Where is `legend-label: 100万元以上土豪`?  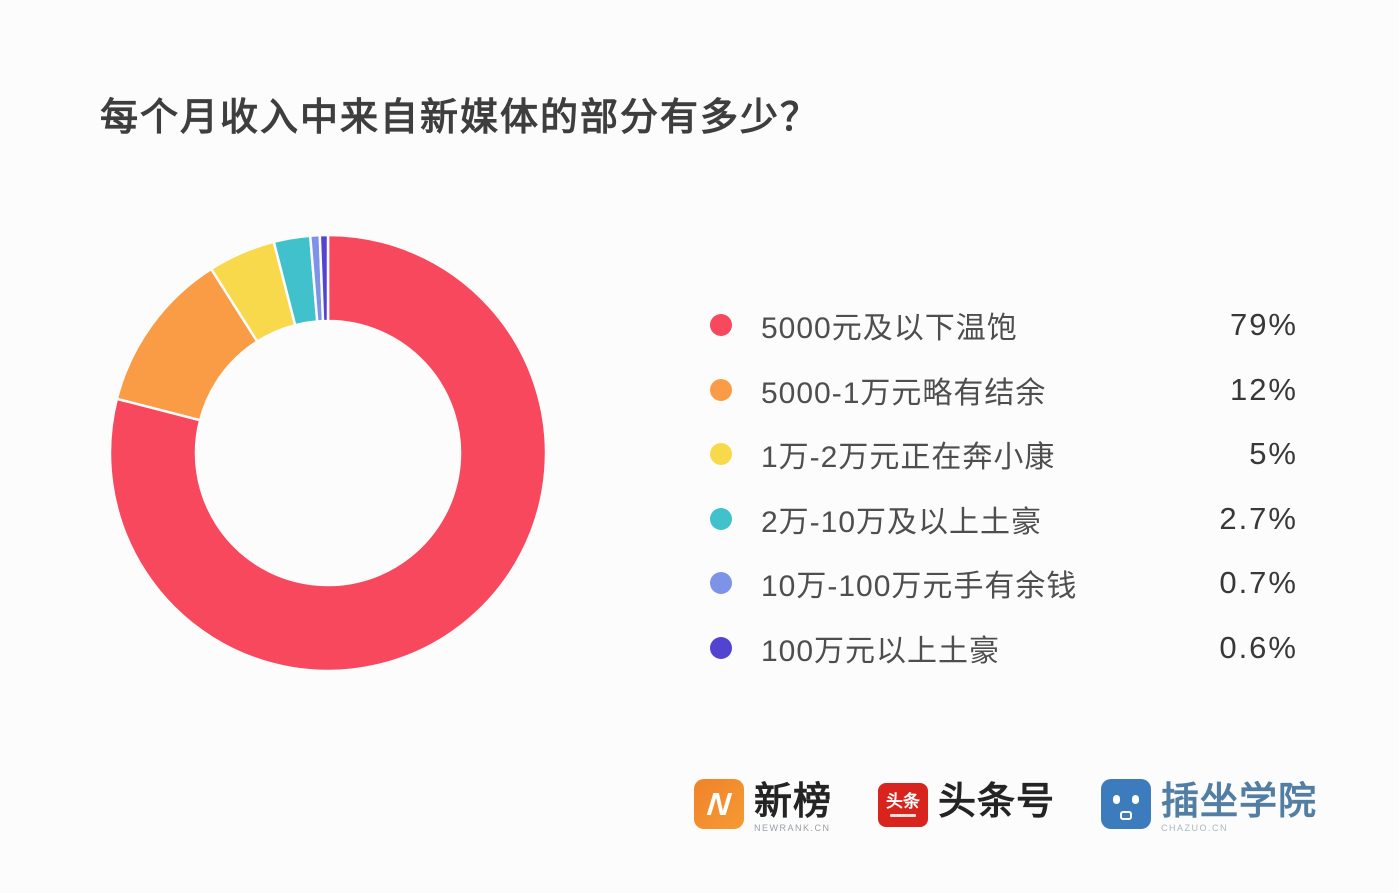 legend-label: 100万元以上土豪 is located at coordinates (881, 651).